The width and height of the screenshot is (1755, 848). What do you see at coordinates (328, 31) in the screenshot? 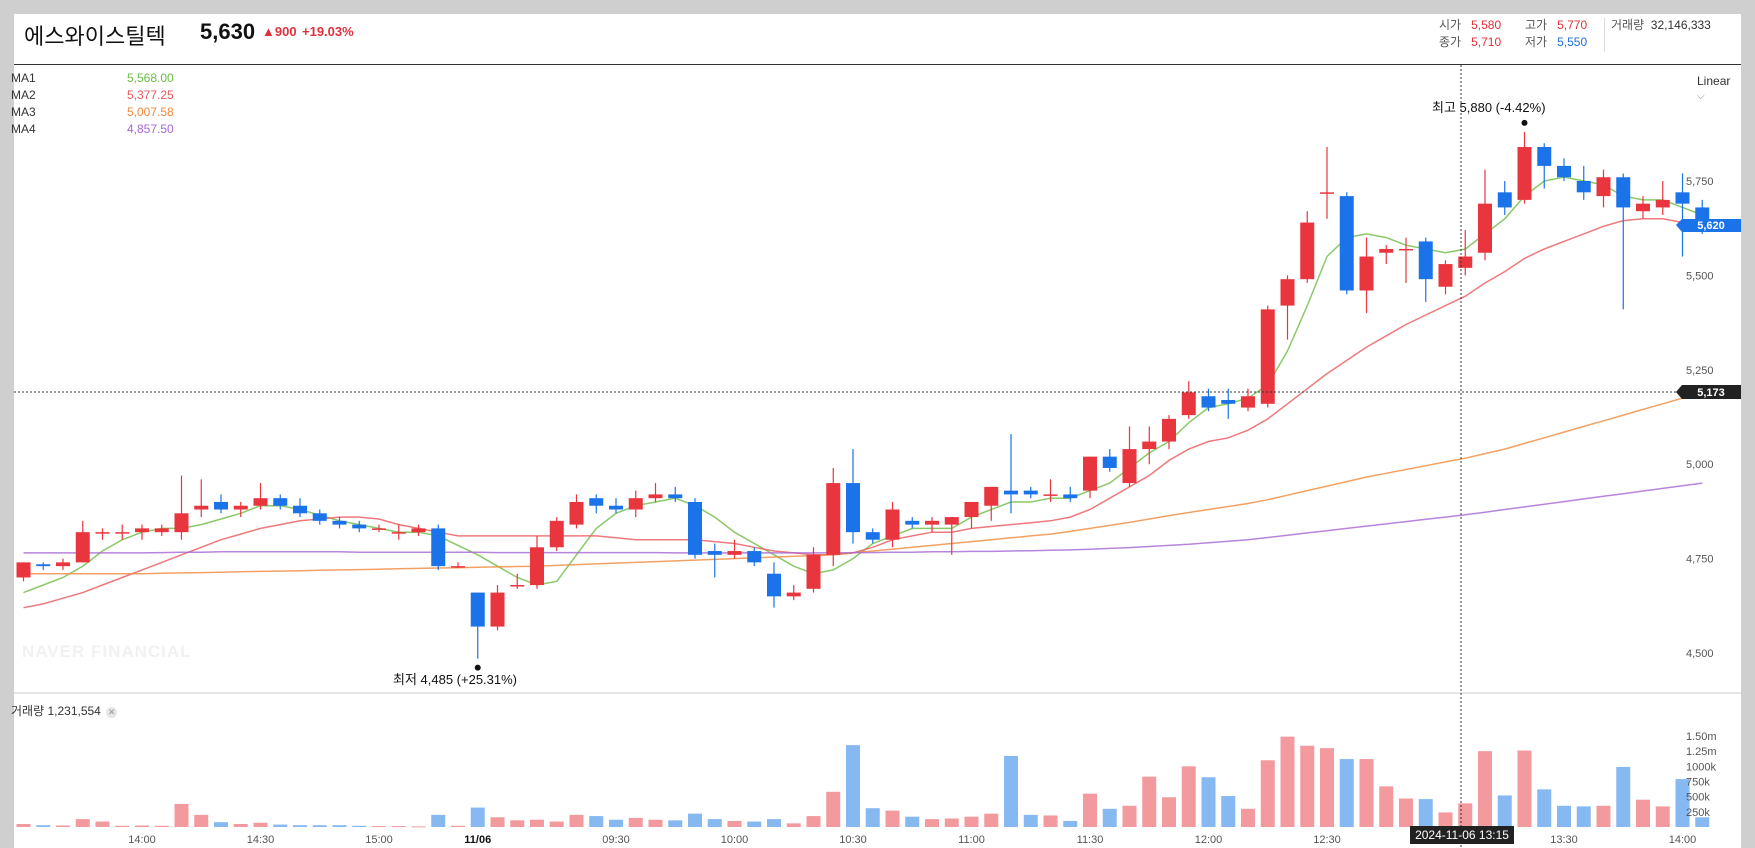
I see `price-change-percent: +19.03%` at bounding box center [328, 31].